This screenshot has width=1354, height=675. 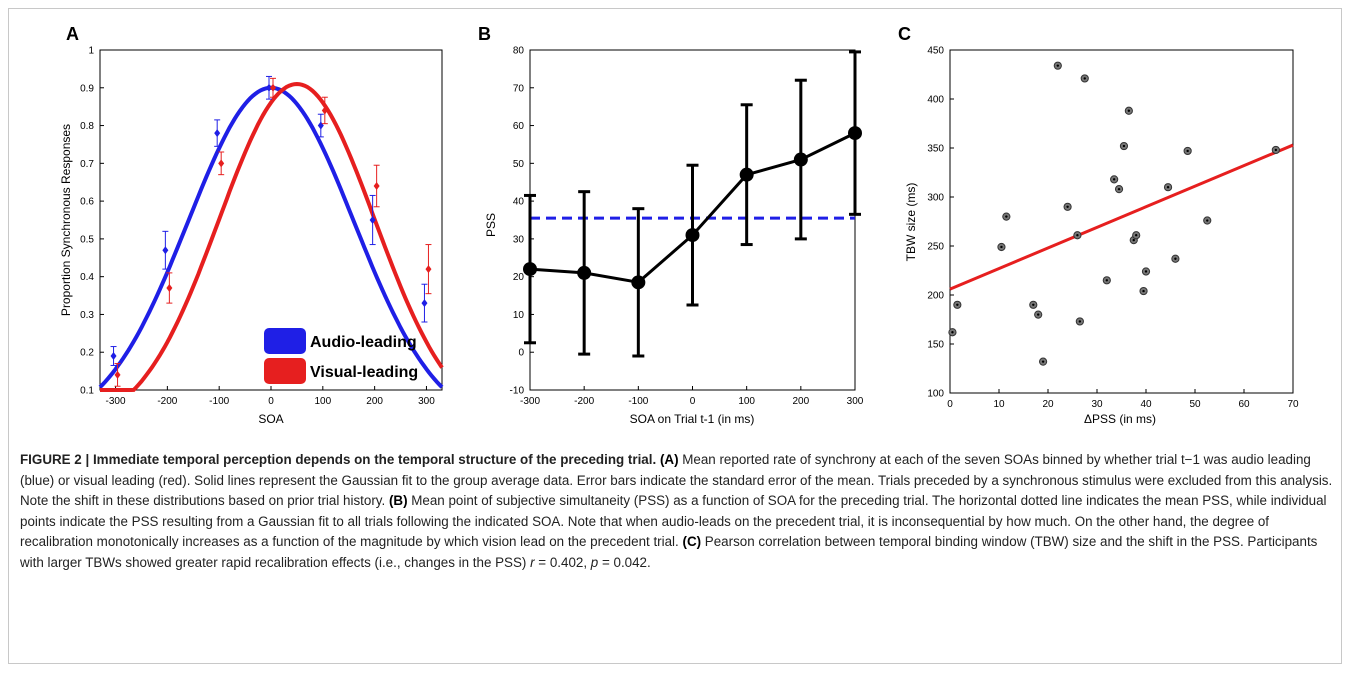 What do you see at coordinates (285, 341) in the screenshot?
I see `legend-swatch-audio` at bounding box center [285, 341].